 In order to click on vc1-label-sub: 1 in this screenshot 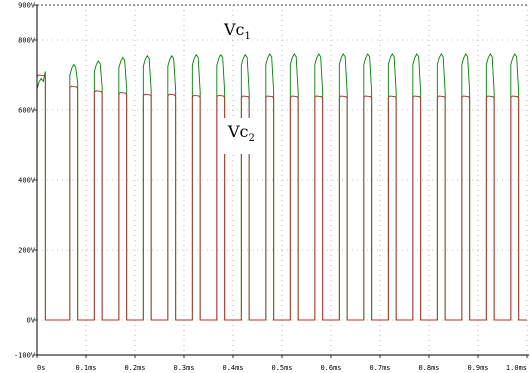, I will do `click(248, 36)`.